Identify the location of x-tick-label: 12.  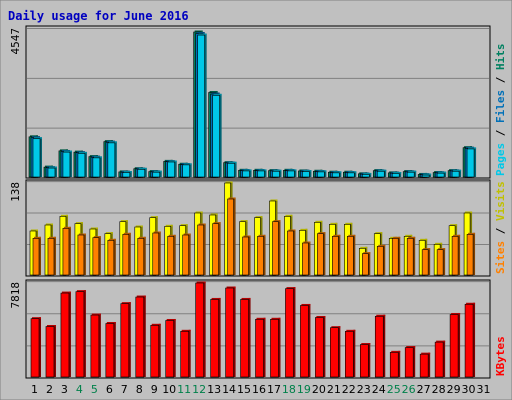
(199, 389).